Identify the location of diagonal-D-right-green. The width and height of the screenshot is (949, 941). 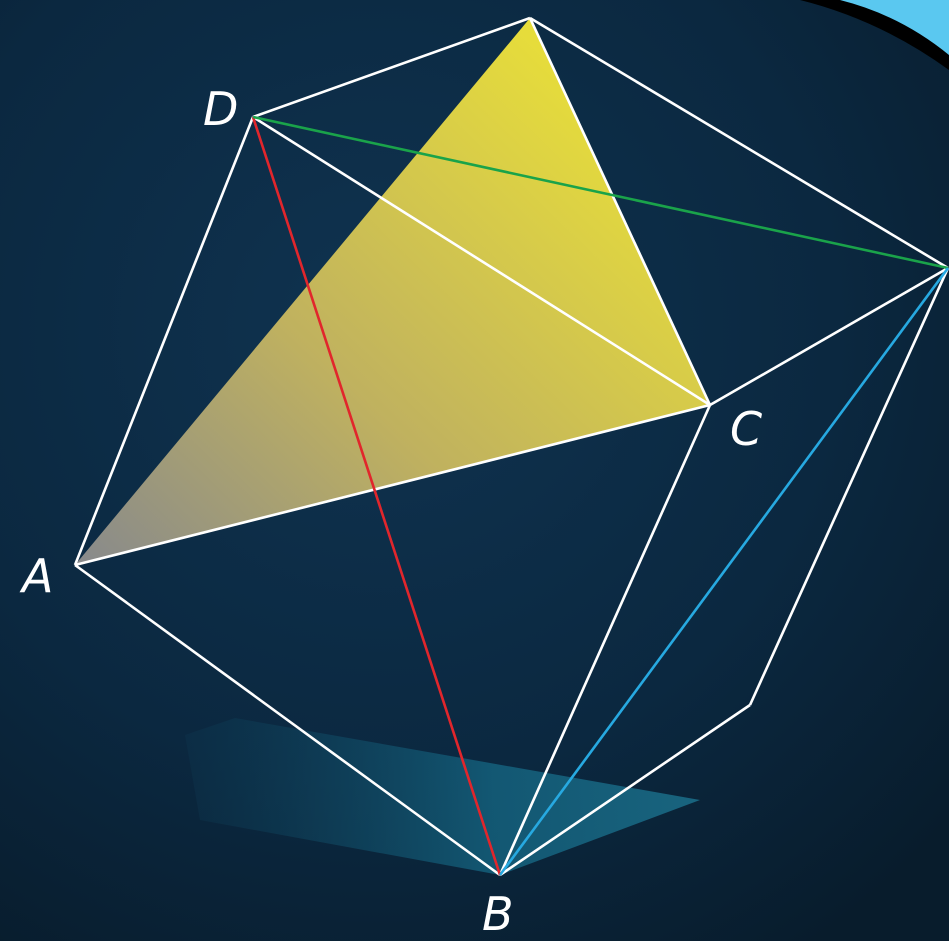
(600, 192).